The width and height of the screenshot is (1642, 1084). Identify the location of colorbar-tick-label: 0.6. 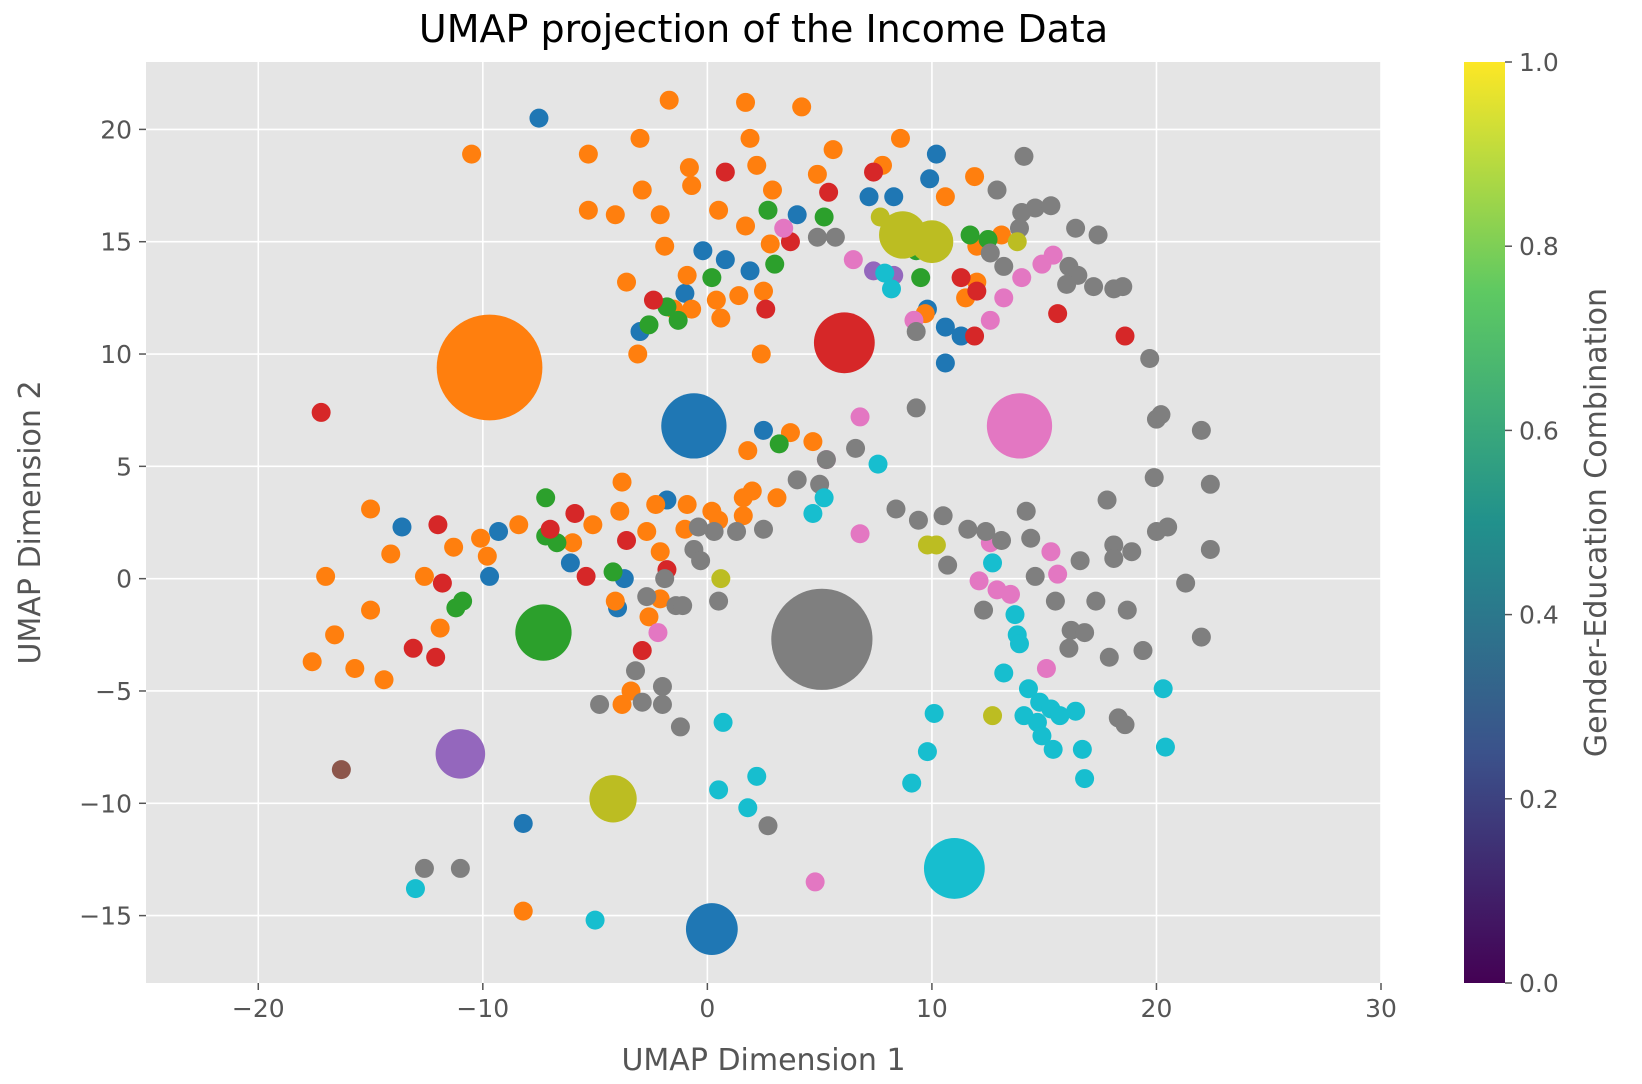
(1539, 430).